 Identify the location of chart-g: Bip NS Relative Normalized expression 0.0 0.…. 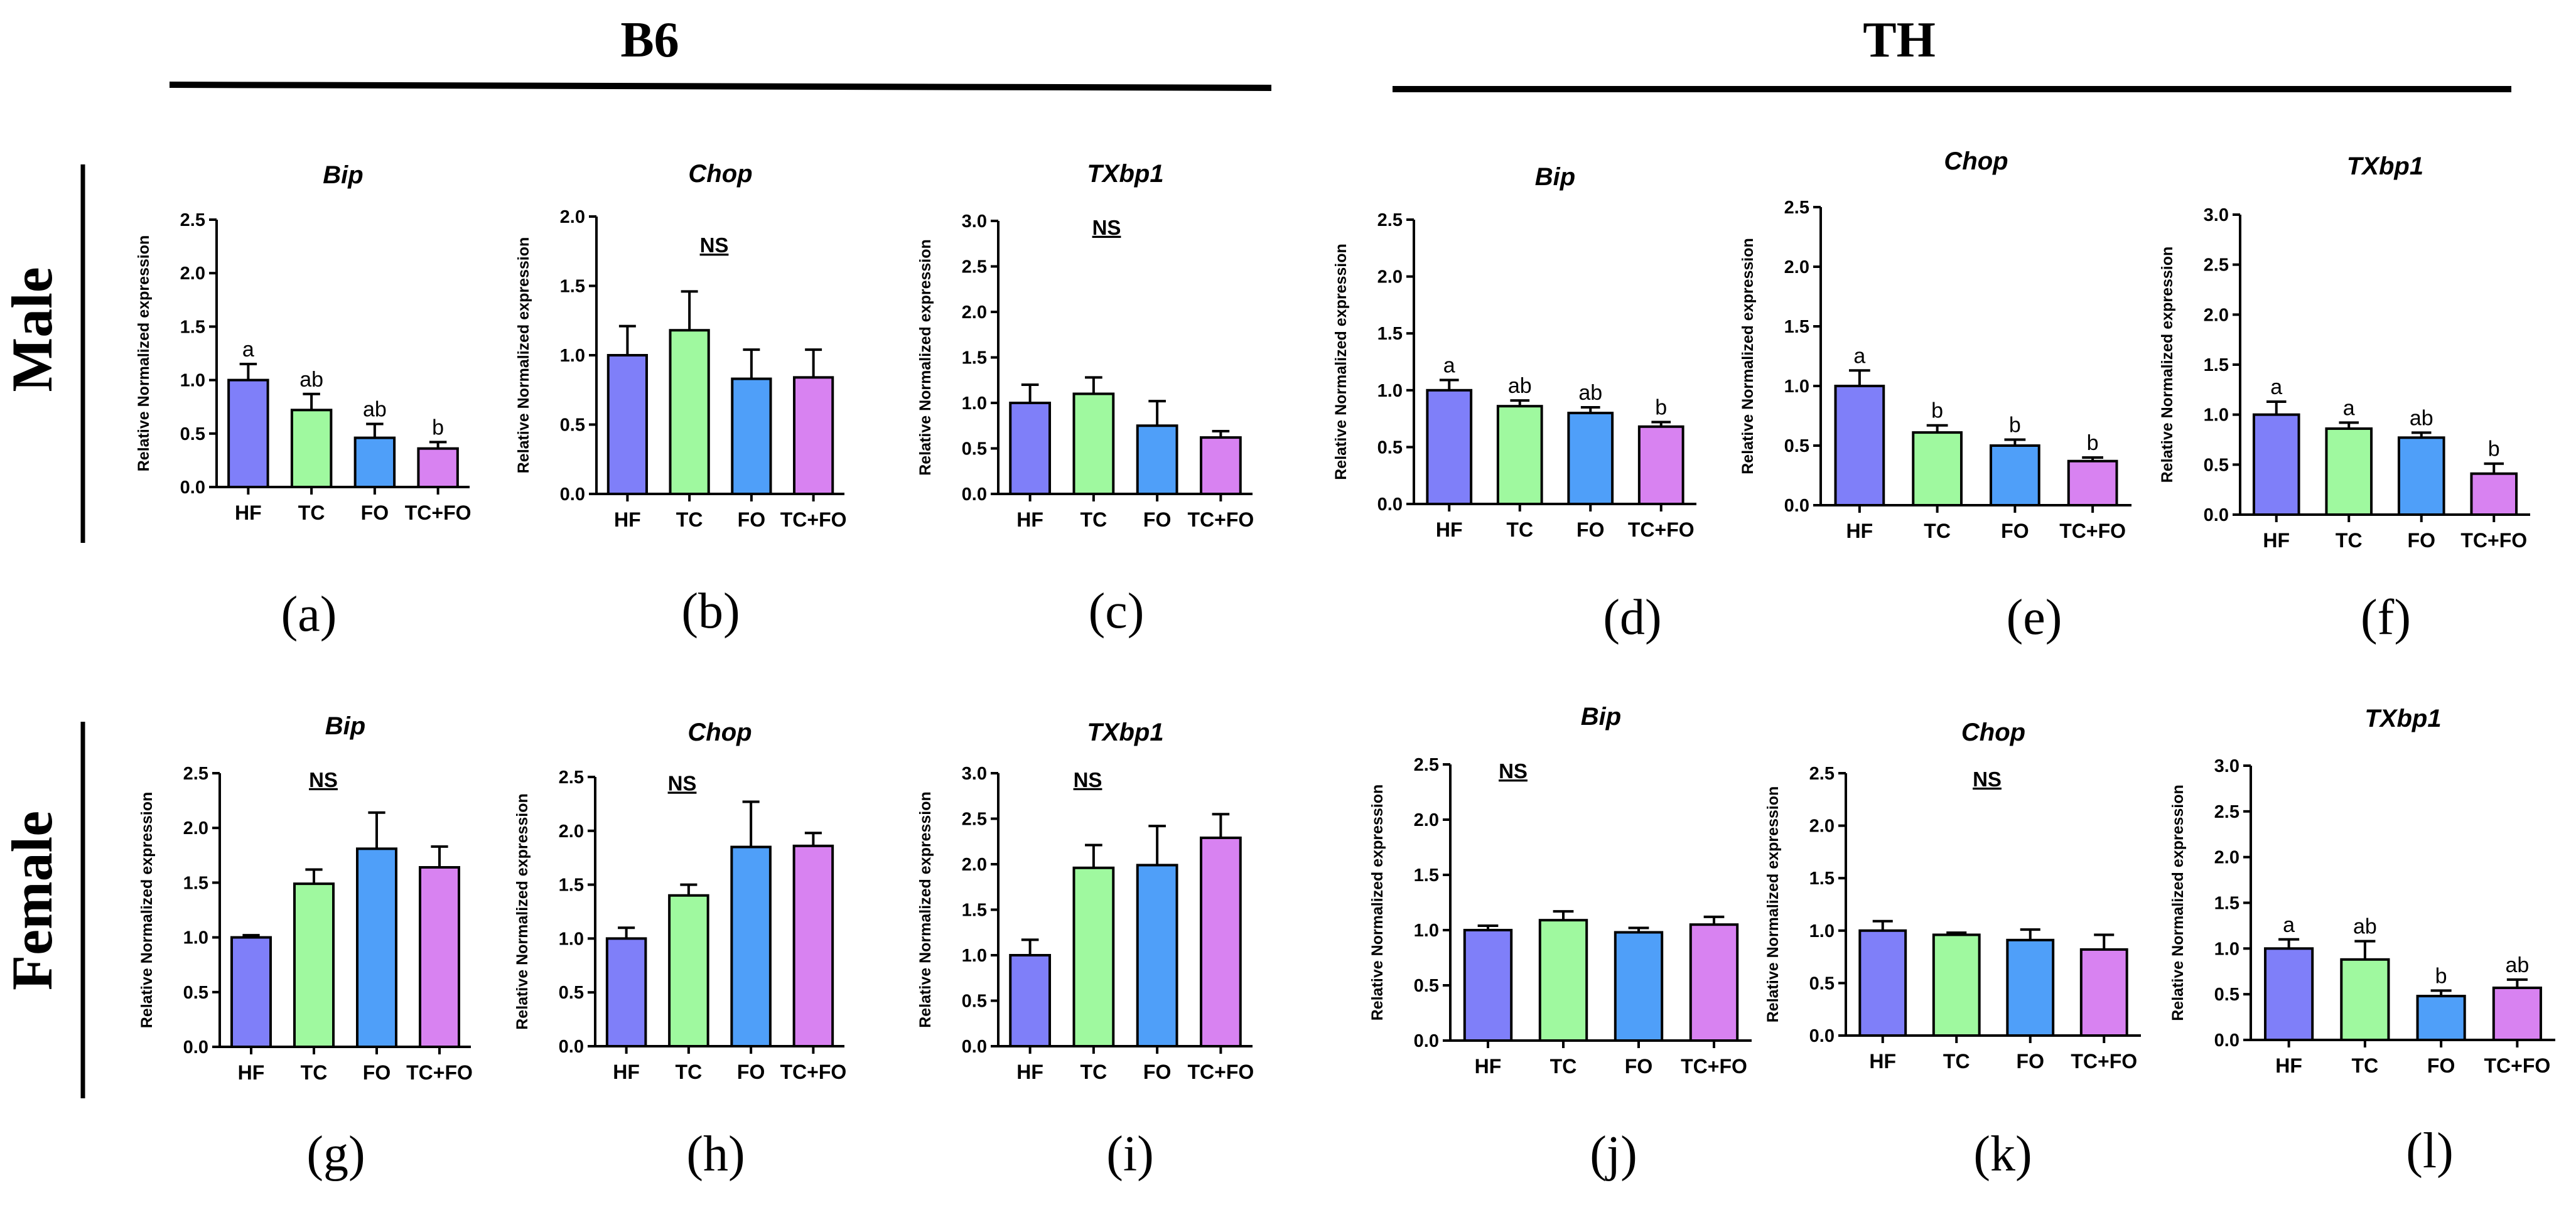
(305, 898).